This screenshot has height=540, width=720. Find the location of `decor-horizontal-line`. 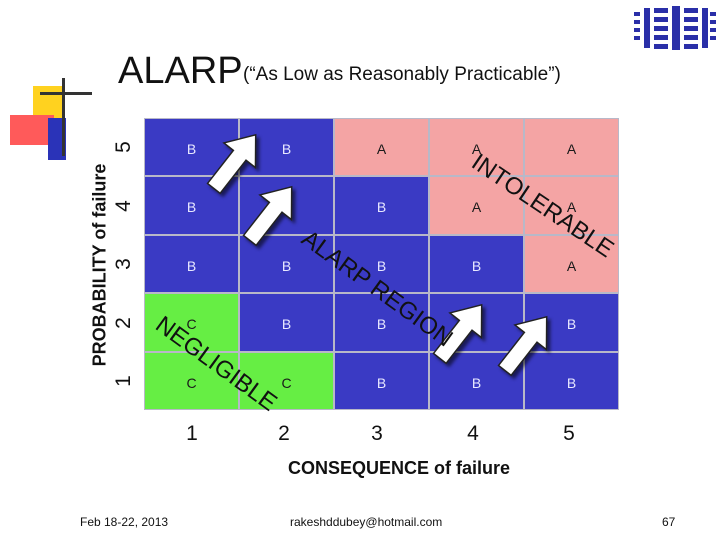

decor-horizontal-line is located at coordinates (66, 93).